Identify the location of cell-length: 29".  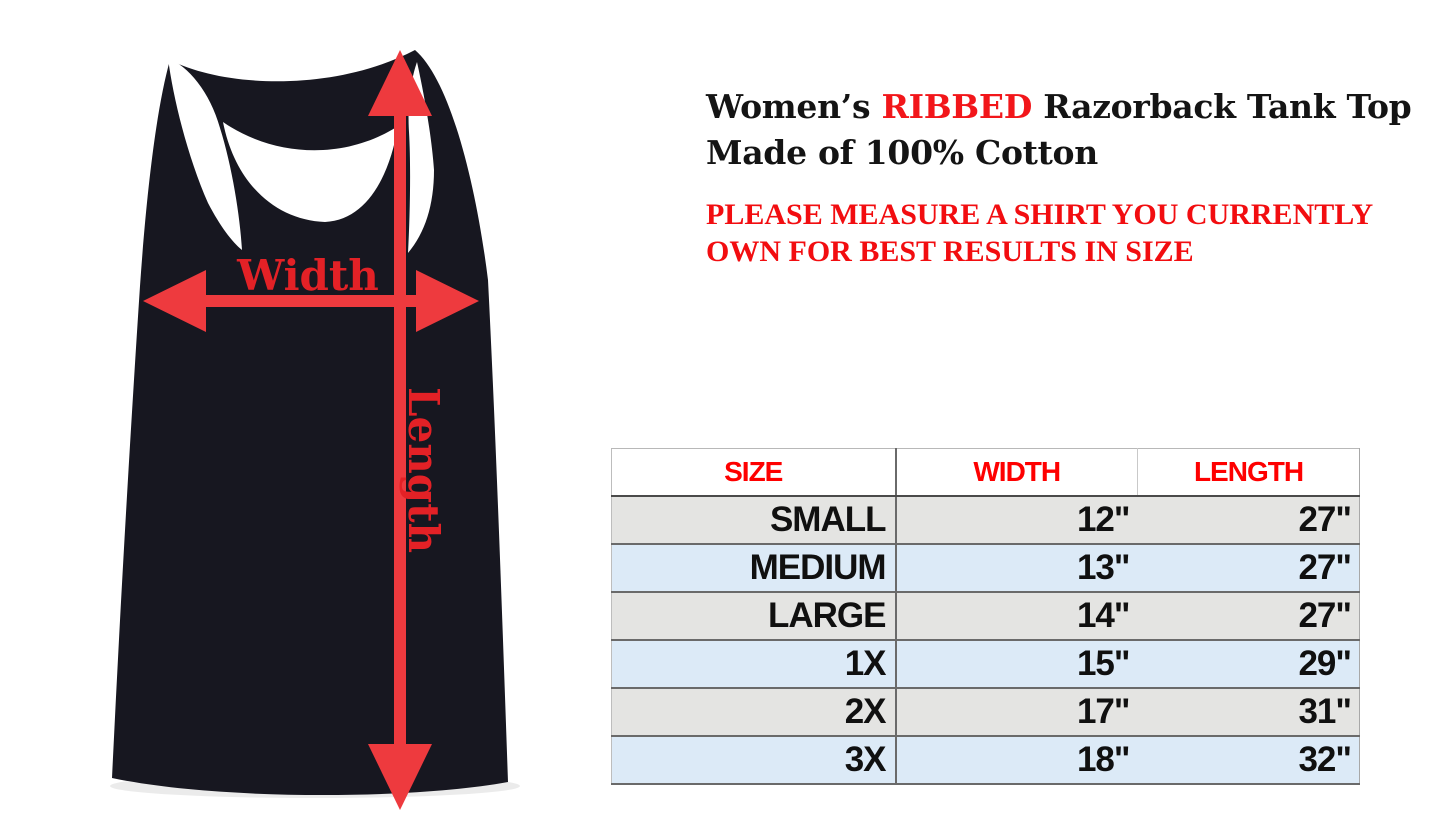
(1248, 664).